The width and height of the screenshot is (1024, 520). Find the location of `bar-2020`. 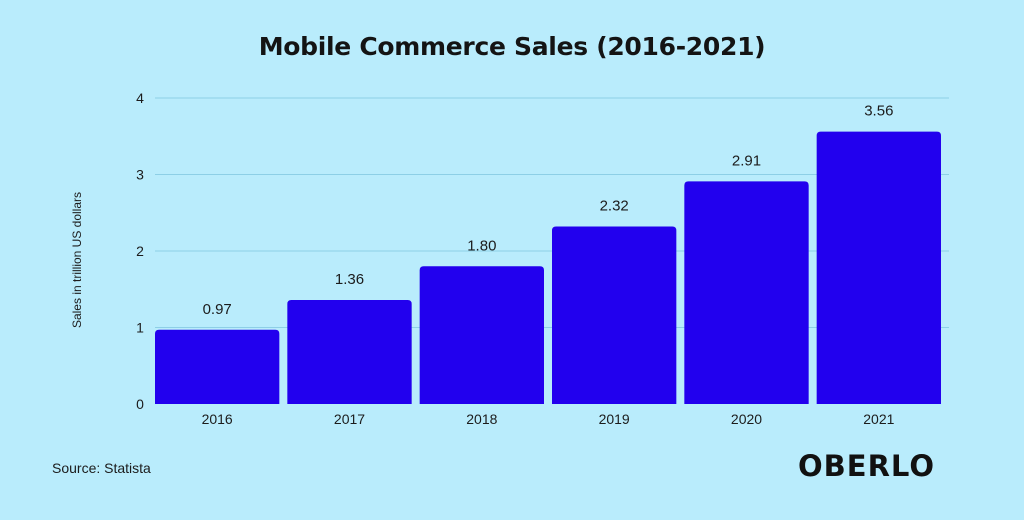

bar-2020 is located at coordinates (746, 292).